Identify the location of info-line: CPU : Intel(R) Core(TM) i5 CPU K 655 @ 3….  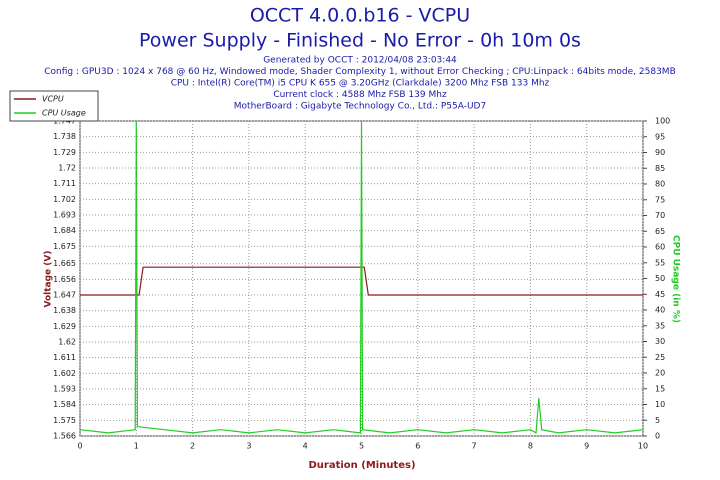
(360, 84).